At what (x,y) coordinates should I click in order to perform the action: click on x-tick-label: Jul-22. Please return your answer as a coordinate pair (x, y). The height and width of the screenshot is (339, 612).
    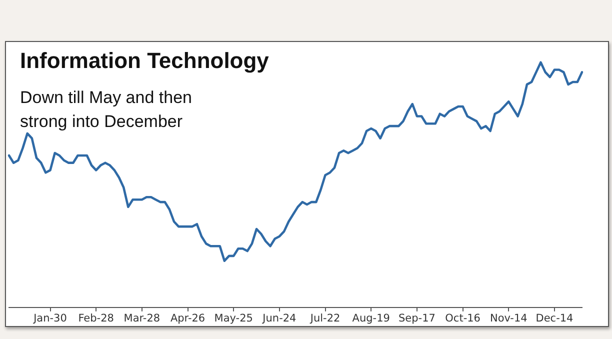
    Looking at the image, I should click on (324, 318).